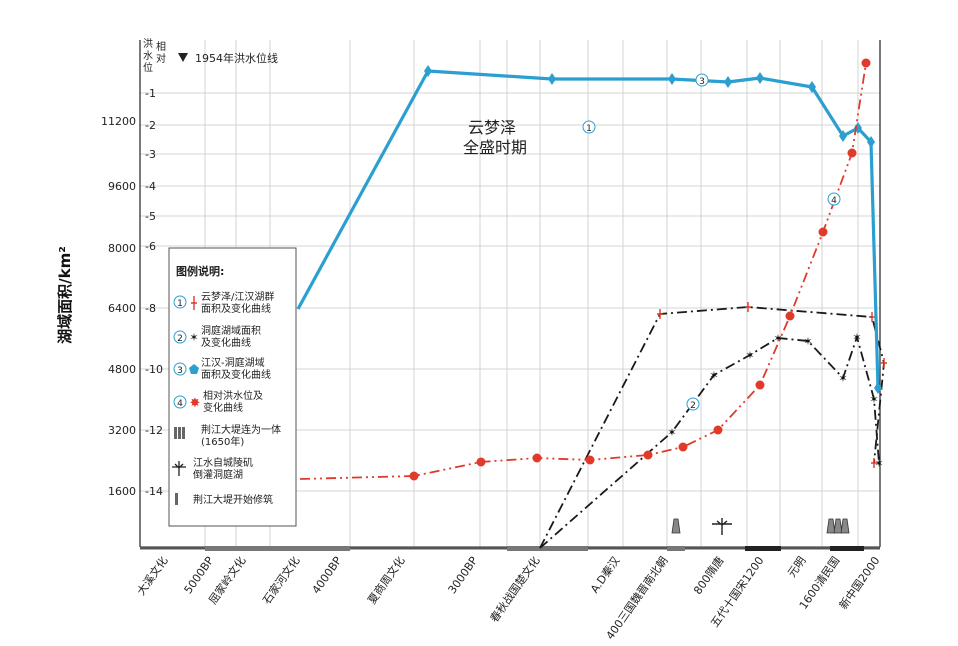 This screenshot has height=646, width=958. Describe the element at coordinates (236, 58) in the screenshot. I see `flood-1954-label: 1954年洪水位线` at that location.